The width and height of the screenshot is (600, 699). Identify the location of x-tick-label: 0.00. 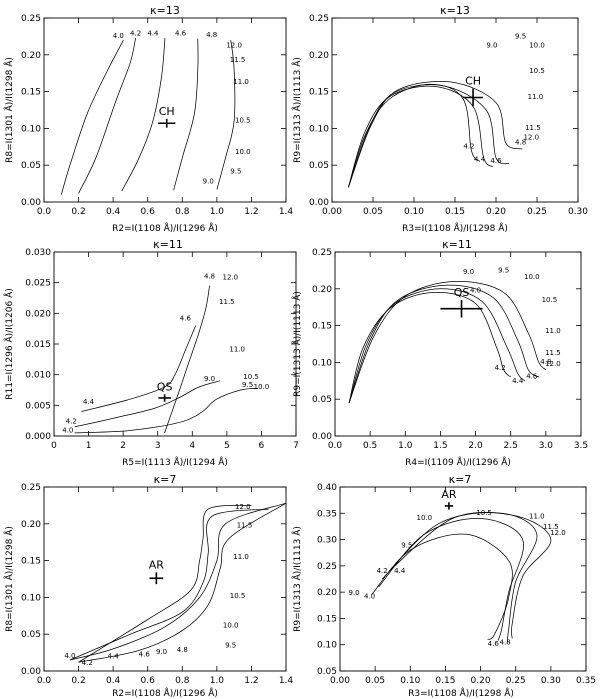
(340, 681).